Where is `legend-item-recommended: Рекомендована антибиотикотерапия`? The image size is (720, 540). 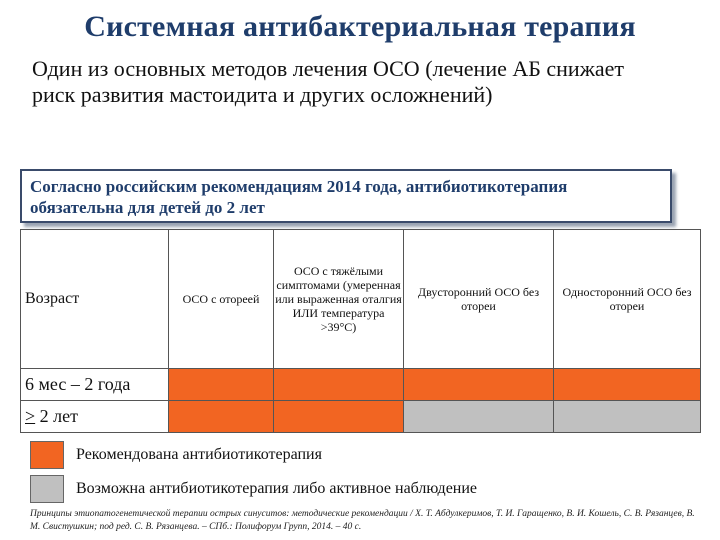 legend-item-recommended: Рекомендована антибиотикотерапия is located at coordinates (176, 455).